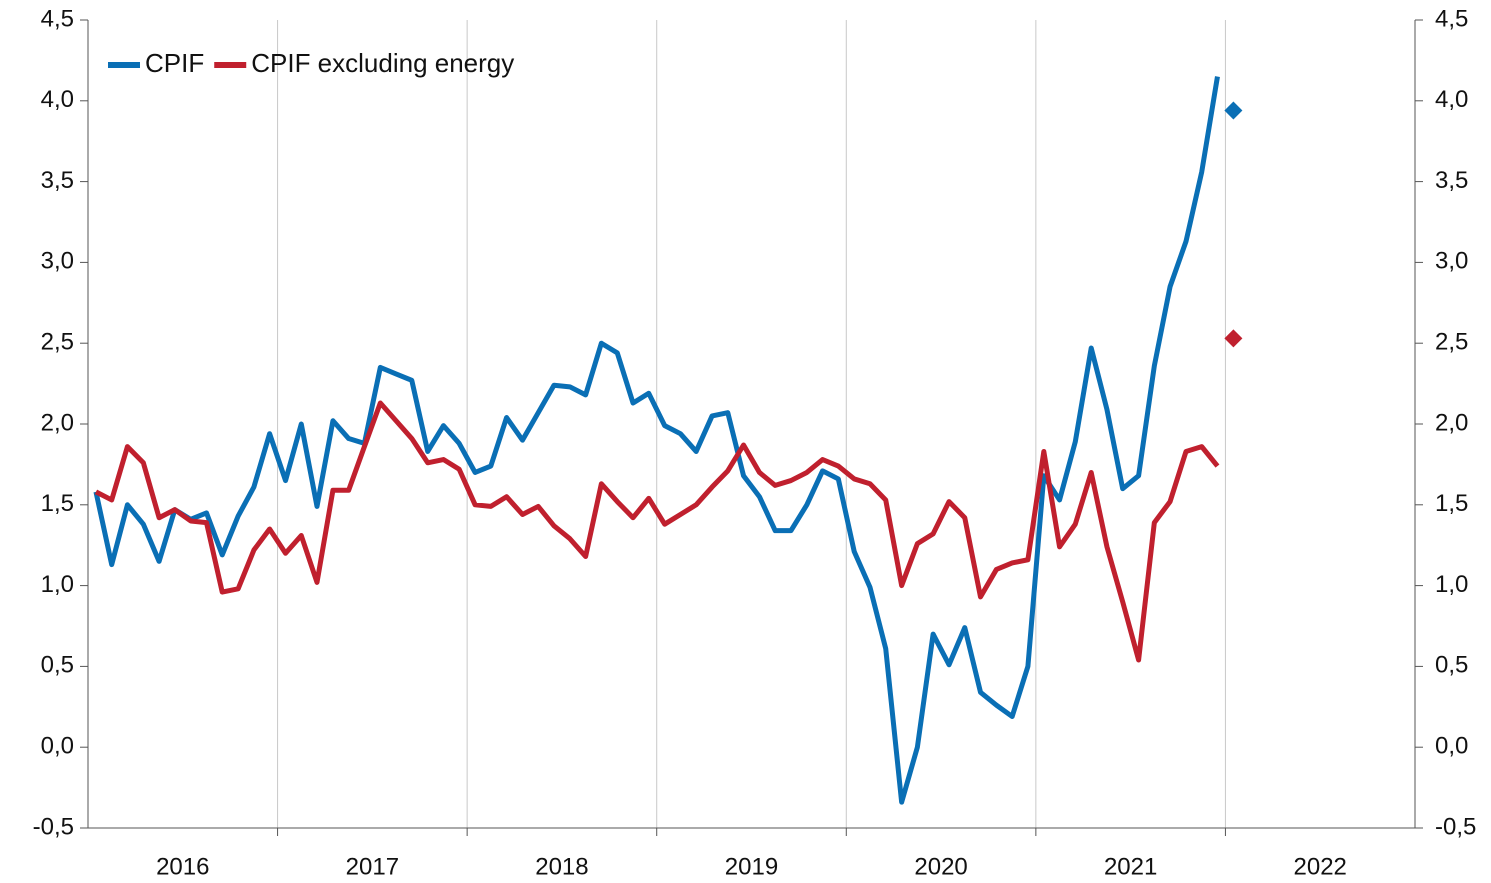  What do you see at coordinates (57, 180) in the screenshot?
I see `y-tick-label: 3,5` at bounding box center [57, 180].